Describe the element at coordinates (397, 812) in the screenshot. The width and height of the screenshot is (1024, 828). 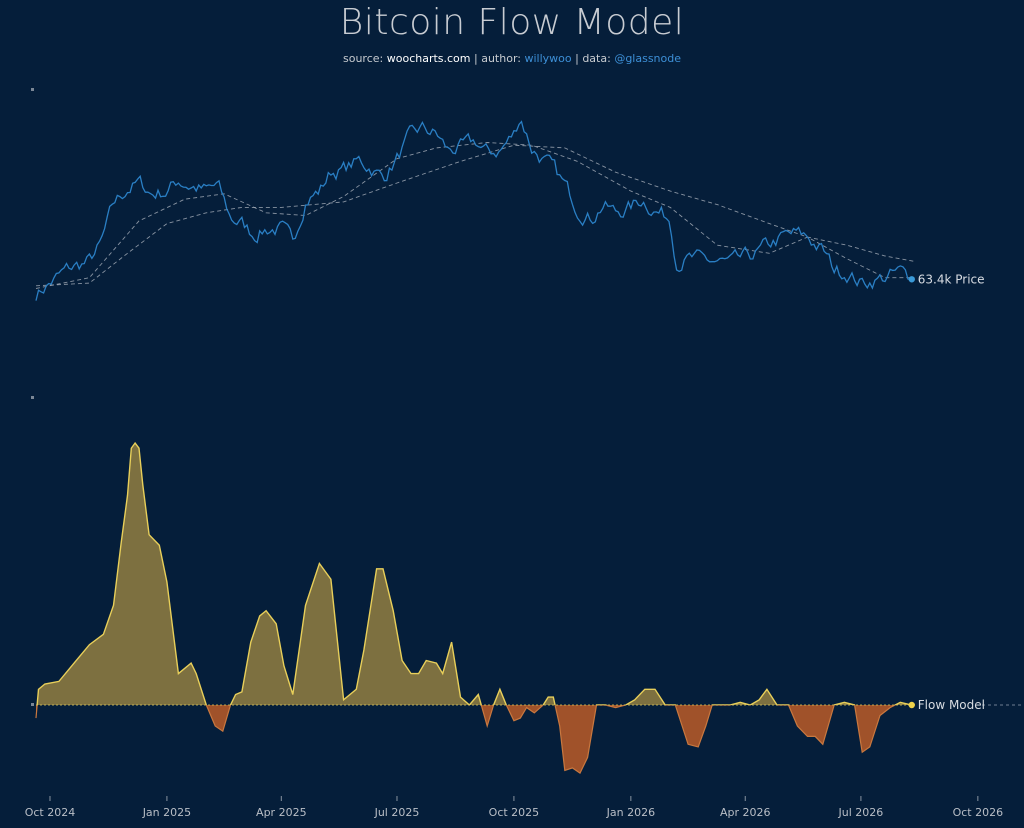
I see `x-tick-label: Jul 2025` at that location.